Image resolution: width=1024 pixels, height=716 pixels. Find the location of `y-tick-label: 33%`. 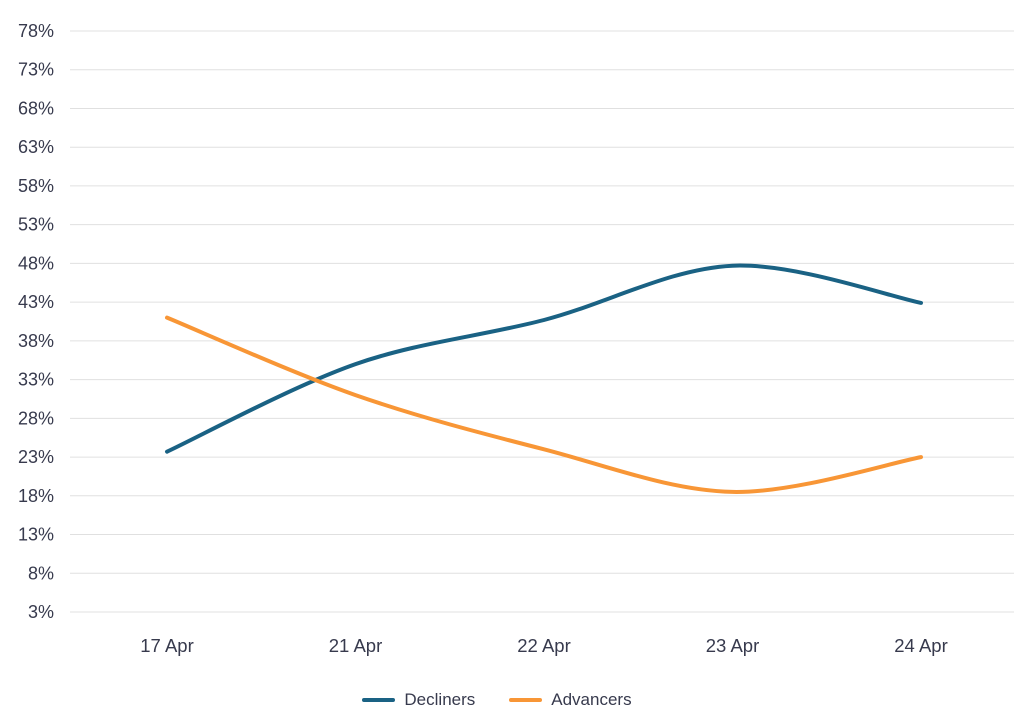

y-tick-label: 33% is located at coordinates (36, 380).